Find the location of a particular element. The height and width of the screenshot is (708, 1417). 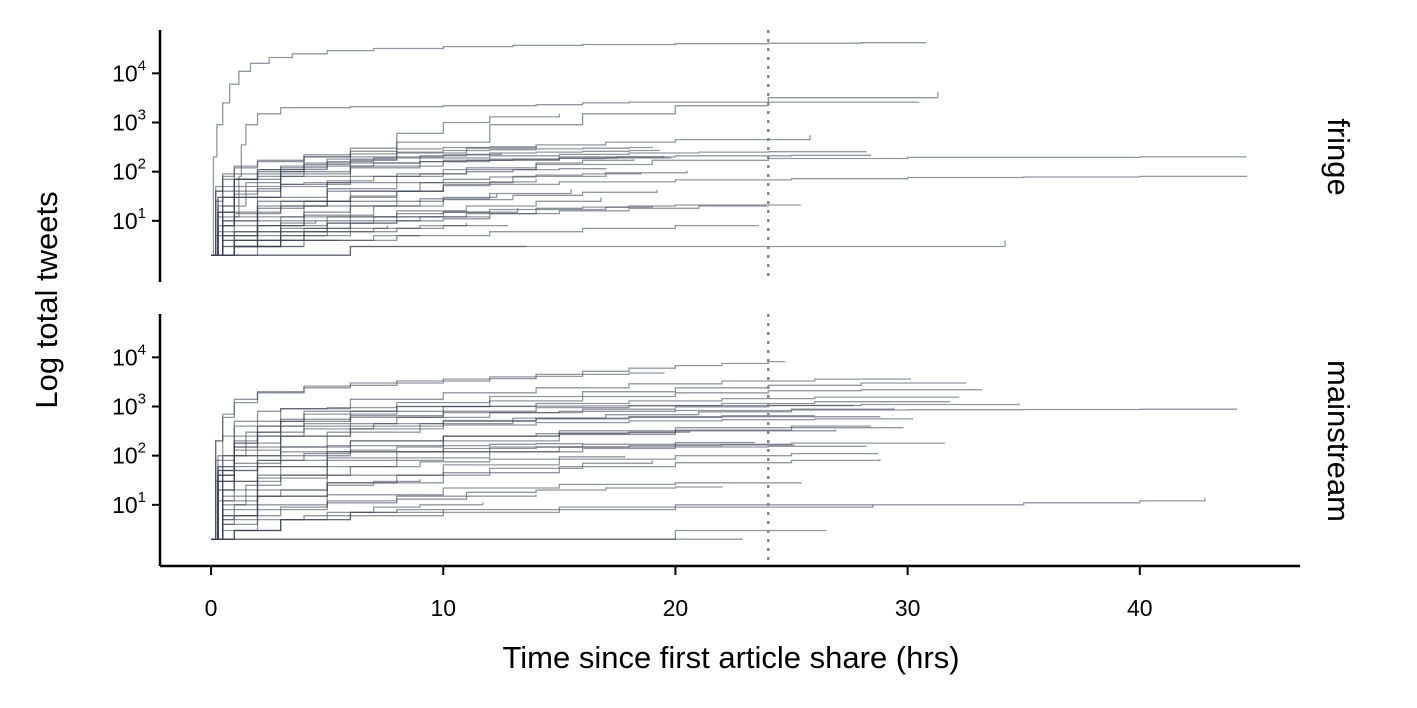

x-tick-label-10: 10 is located at coordinates (443, 608).